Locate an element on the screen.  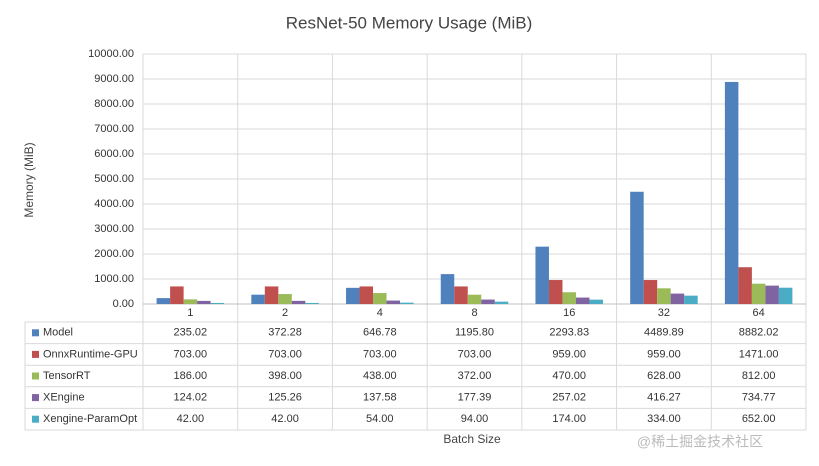
table-value: 646.78 is located at coordinates (380, 333).